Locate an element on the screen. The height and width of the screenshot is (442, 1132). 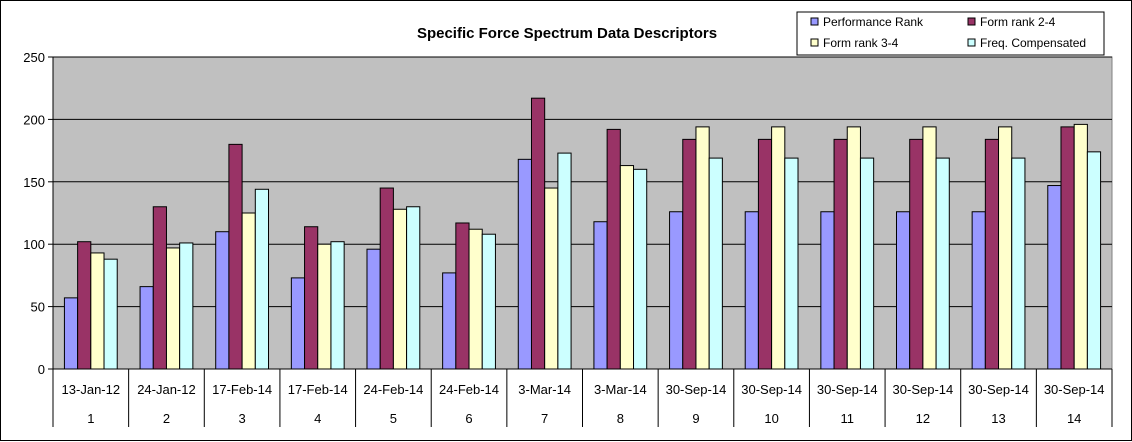
x-tick-label: 9 is located at coordinates (695, 418).